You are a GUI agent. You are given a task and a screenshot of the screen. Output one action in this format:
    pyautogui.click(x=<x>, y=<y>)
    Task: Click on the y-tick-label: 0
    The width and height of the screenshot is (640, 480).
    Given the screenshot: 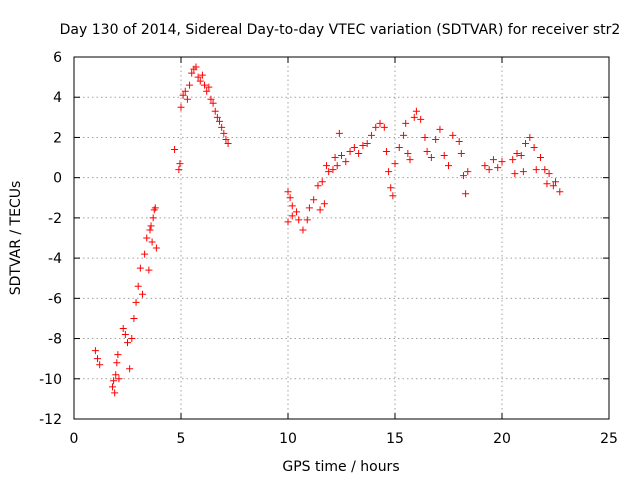 What is the action you would take?
    pyautogui.click(x=57, y=179)
    